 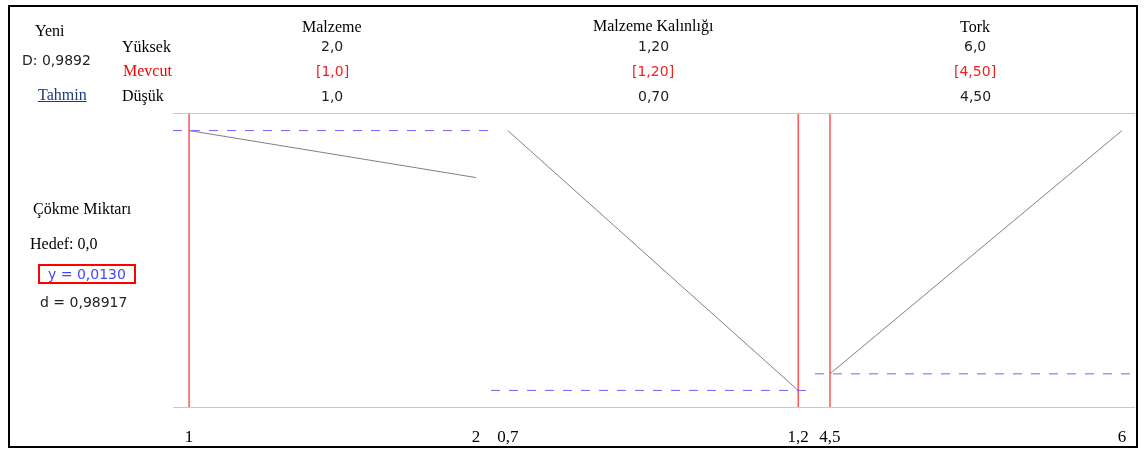 What do you see at coordinates (830, 437) in the screenshot?
I see `x-tick-label: 4,5` at bounding box center [830, 437].